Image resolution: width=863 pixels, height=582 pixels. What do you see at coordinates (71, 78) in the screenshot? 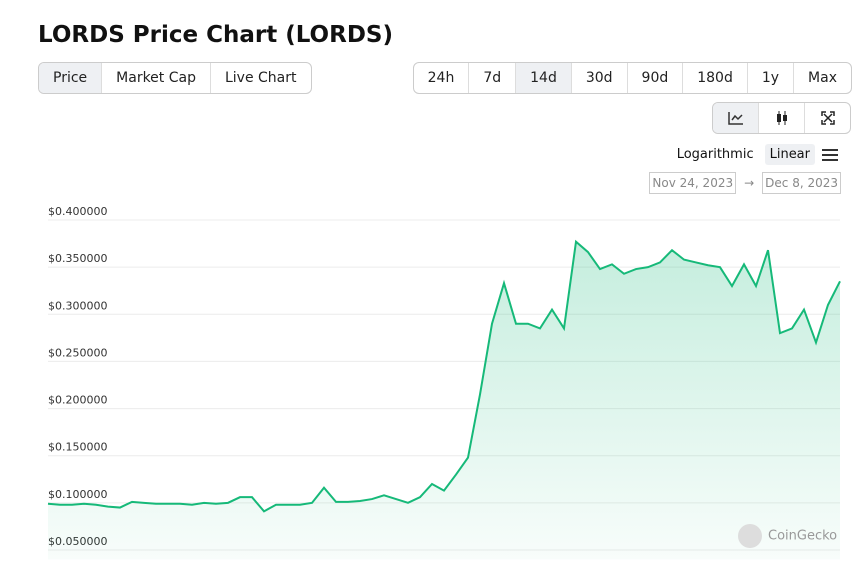
I see `tab: Price` at bounding box center [71, 78].